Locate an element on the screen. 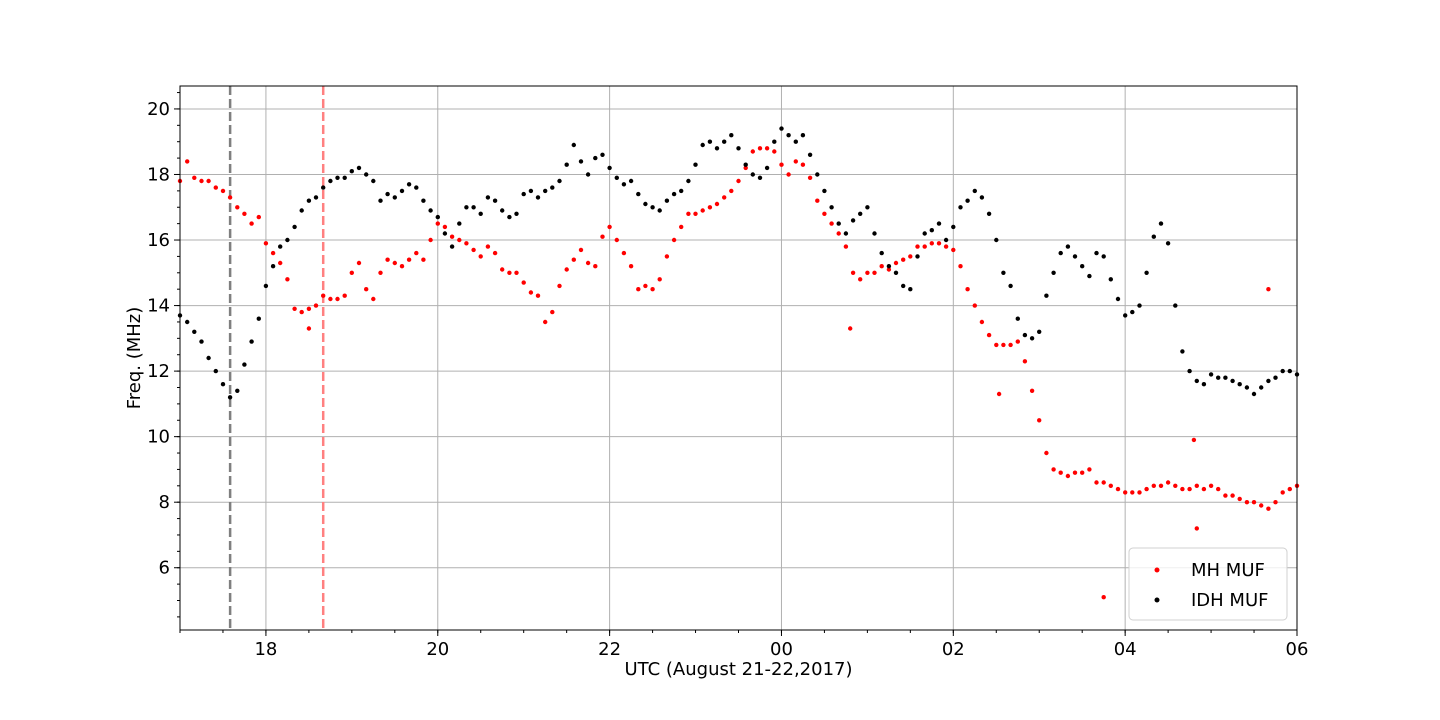  y-tick-label: 12 is located at coordinates (158, 371).